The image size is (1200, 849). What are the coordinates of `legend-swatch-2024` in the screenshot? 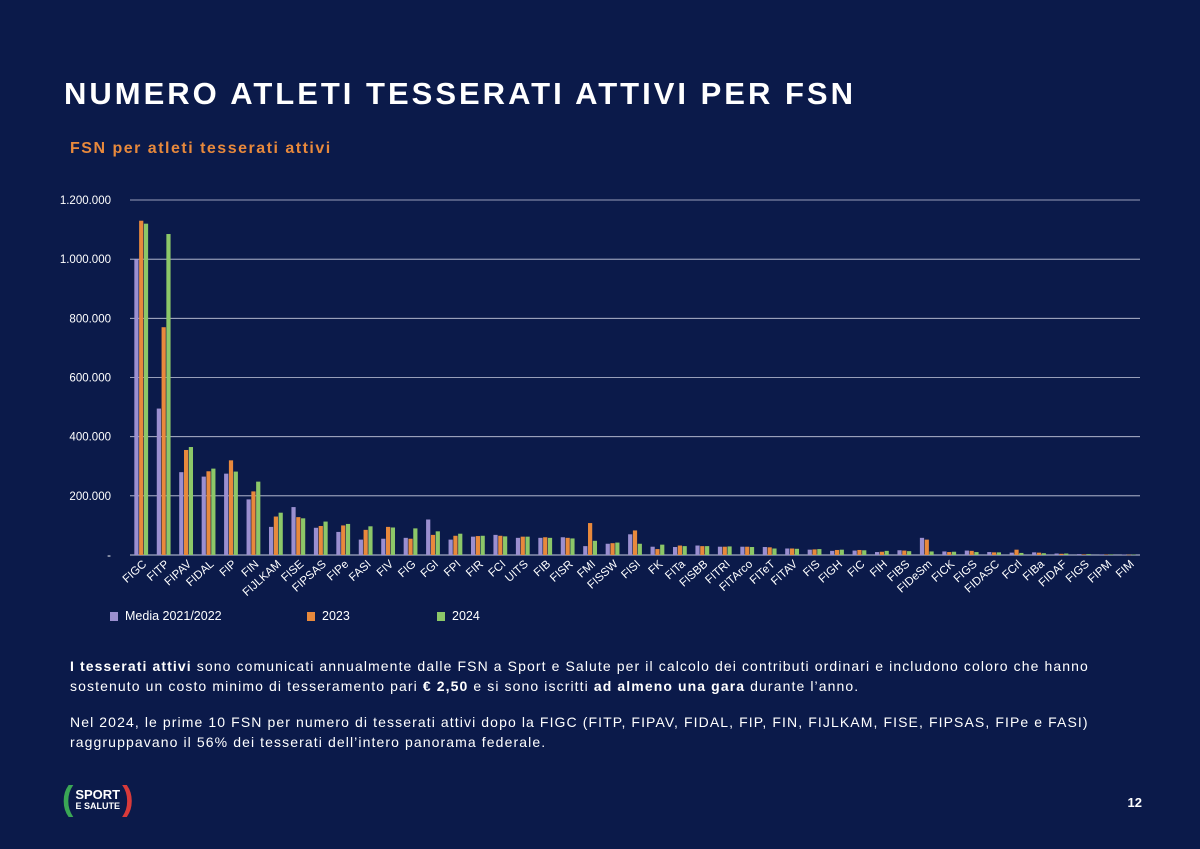 It's located at (441, 616).